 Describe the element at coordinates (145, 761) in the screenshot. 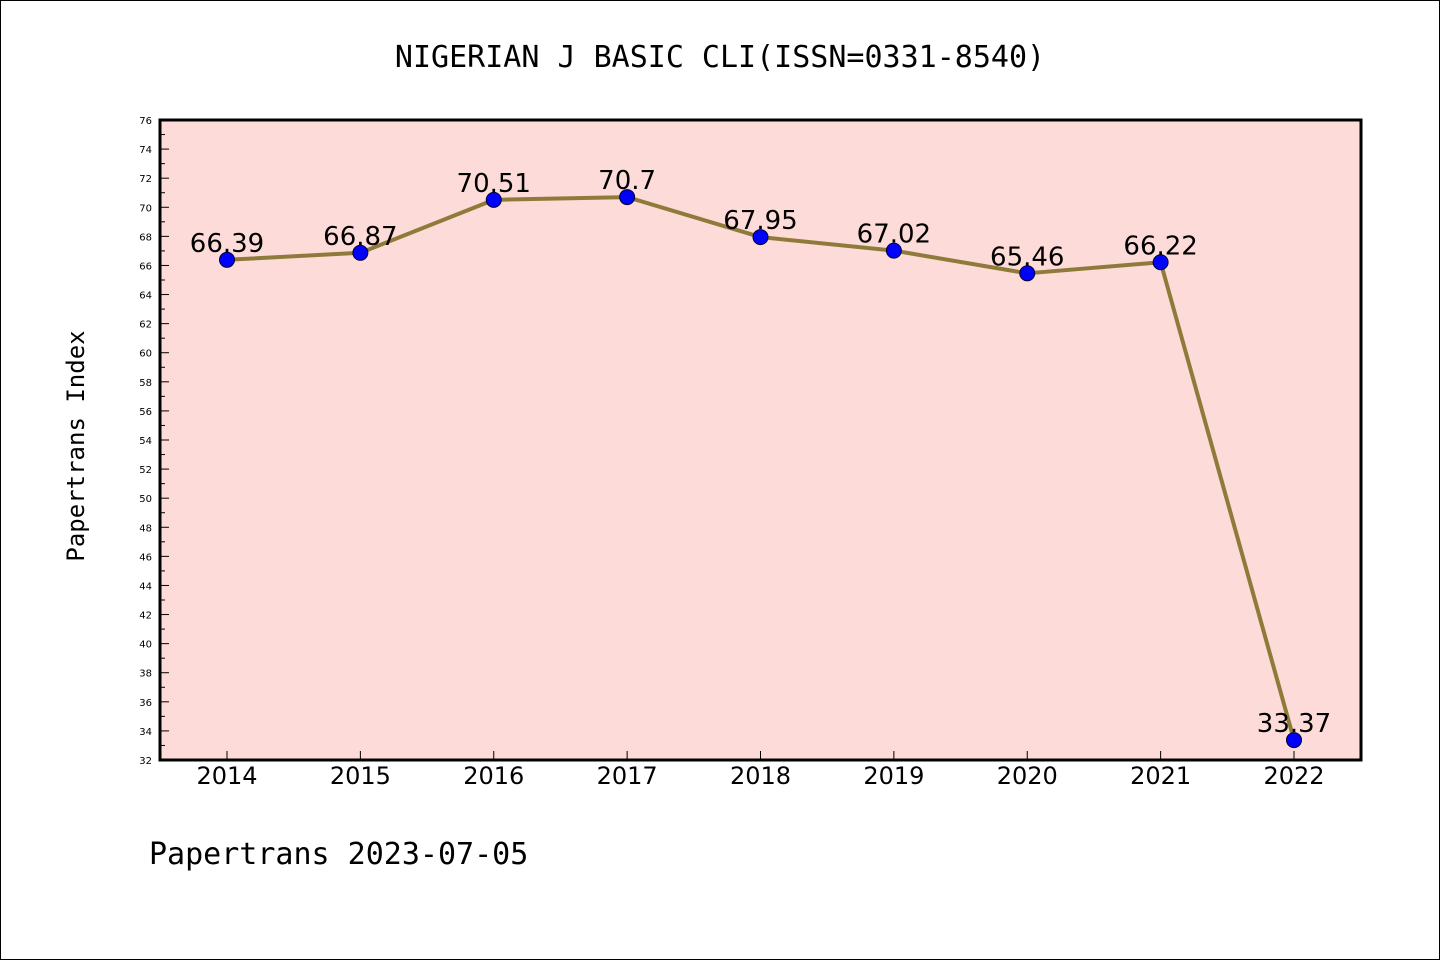

I see `y-tick-label: 32` at that location.